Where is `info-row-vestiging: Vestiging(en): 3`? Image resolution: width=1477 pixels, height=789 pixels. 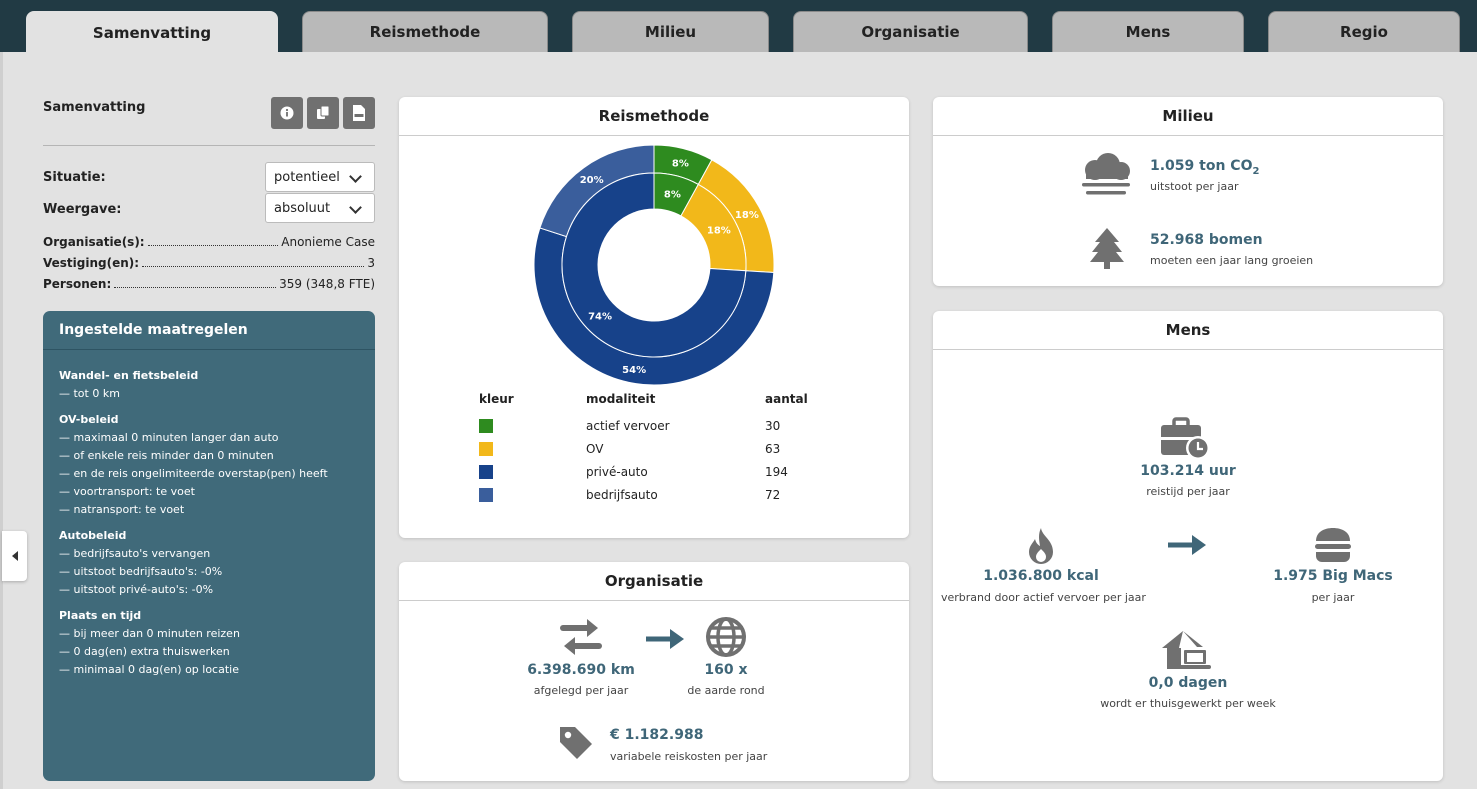
info-row-vestiging: Vestiging(en): 3 is located at coordinates (209, 263).